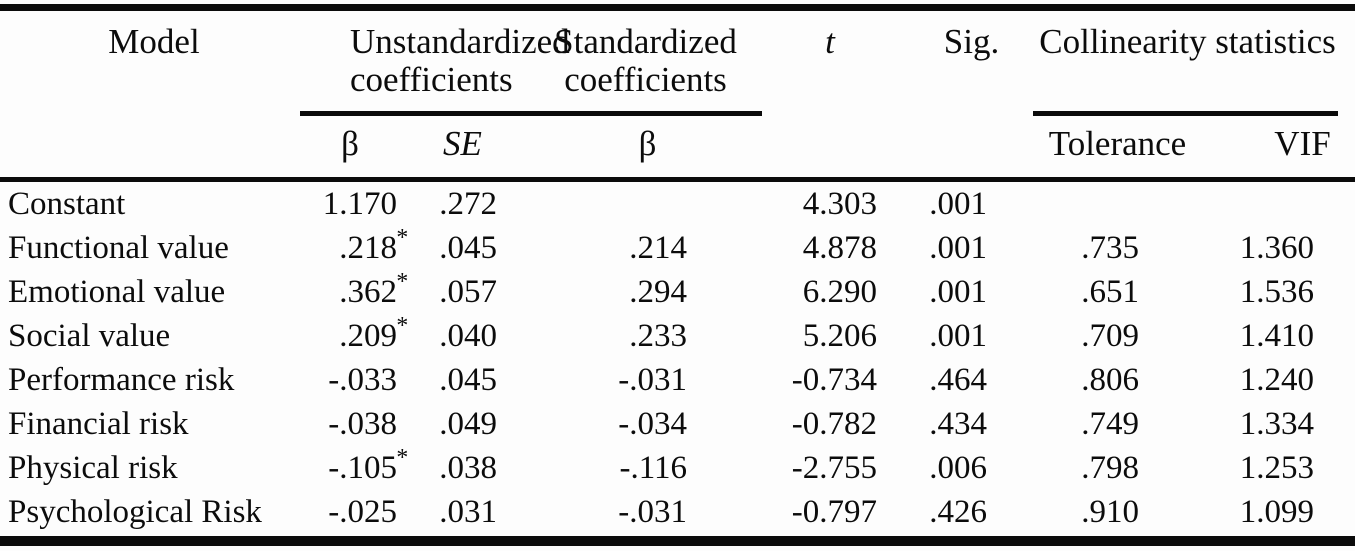 This screenshot has height=551, width=1355. What do you see at coordinates (1187, 41) in the screenshot?
I see `group-label-collinearity: Collinearity statistics` at bounding box center [1187, 41].